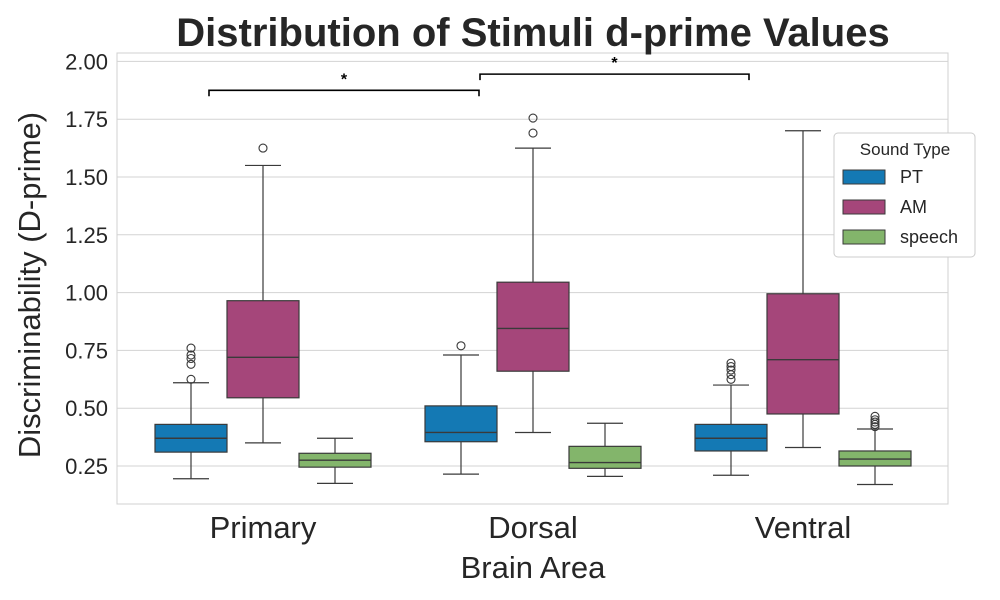 The image size is (1000, 600). I want to click on box-am-ventral, so click(803, 289).